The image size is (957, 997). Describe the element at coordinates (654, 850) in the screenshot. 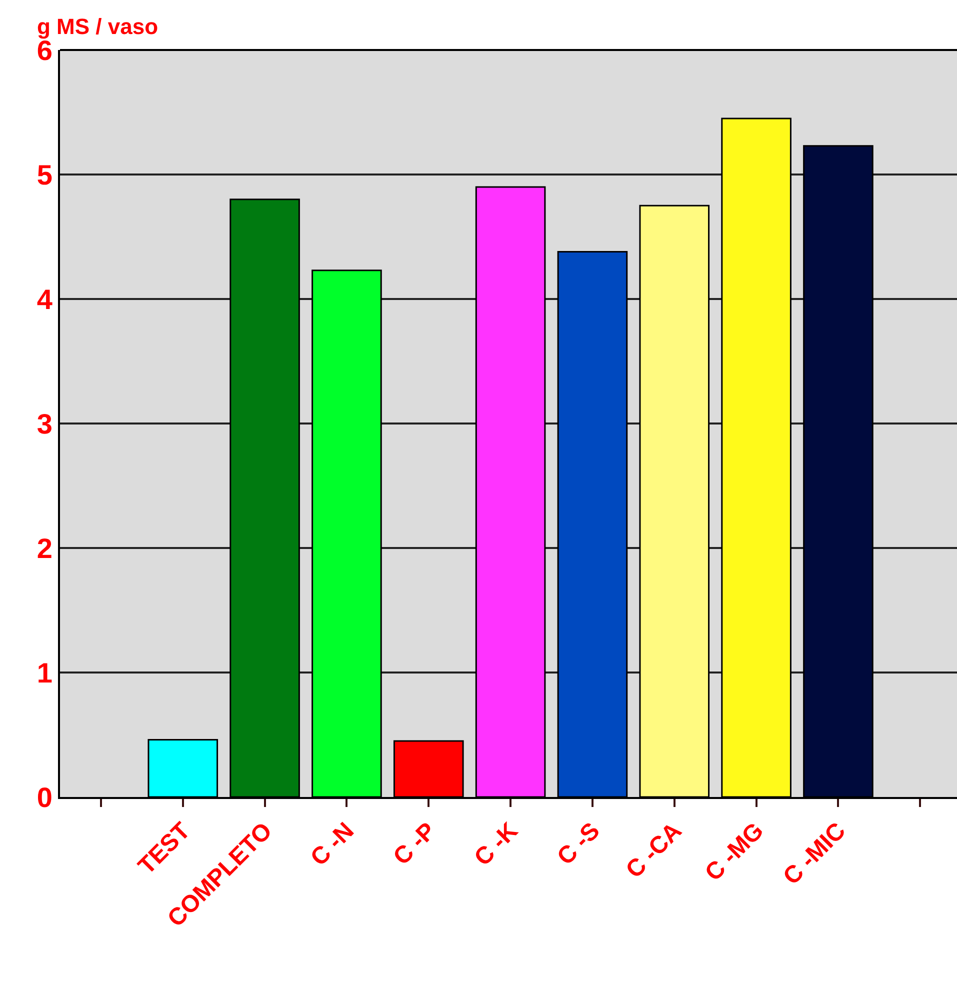

I see `x-tick-label: C -CA` at that location.